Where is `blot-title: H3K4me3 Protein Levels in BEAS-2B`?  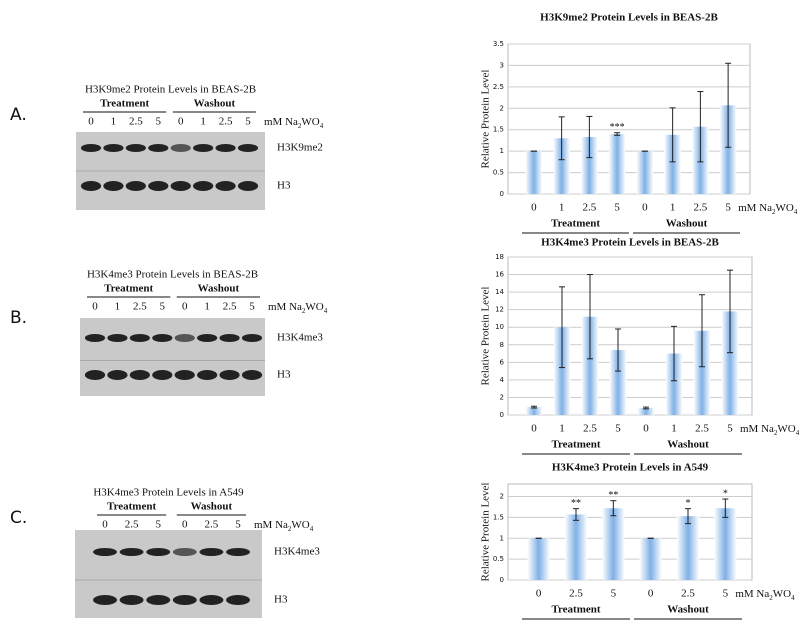 blot-title: H3K4me3 Protein Levels in BEAS-2B is located at coordinates (172, 275).